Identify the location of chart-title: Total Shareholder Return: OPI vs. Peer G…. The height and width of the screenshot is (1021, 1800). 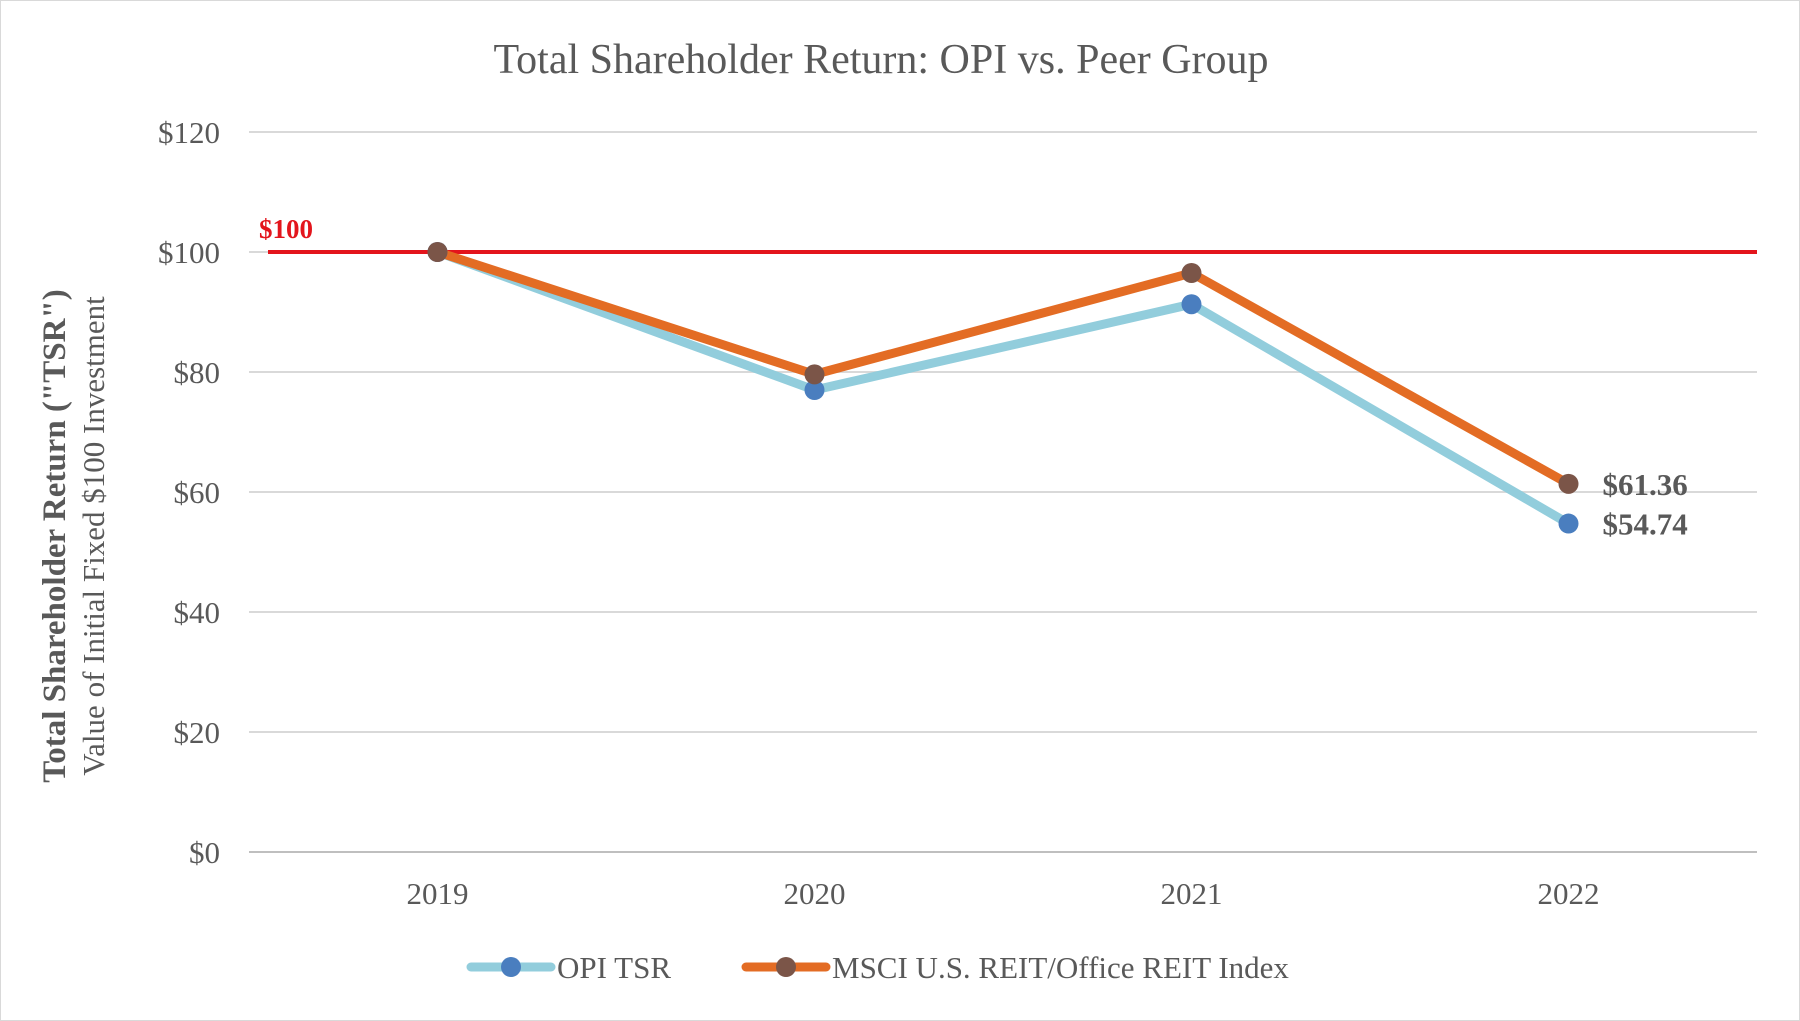
(880, 60).